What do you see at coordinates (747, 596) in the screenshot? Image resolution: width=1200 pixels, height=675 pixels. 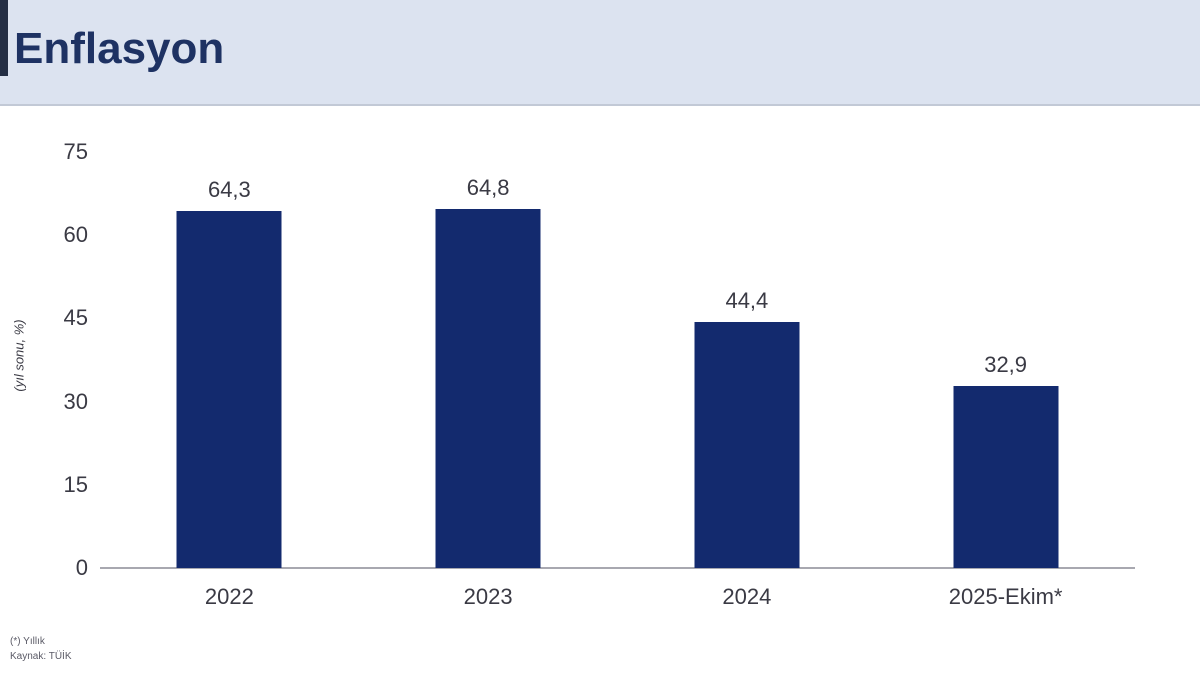 I see `x-axis-label: 2024` at bounding box center [747, 596].